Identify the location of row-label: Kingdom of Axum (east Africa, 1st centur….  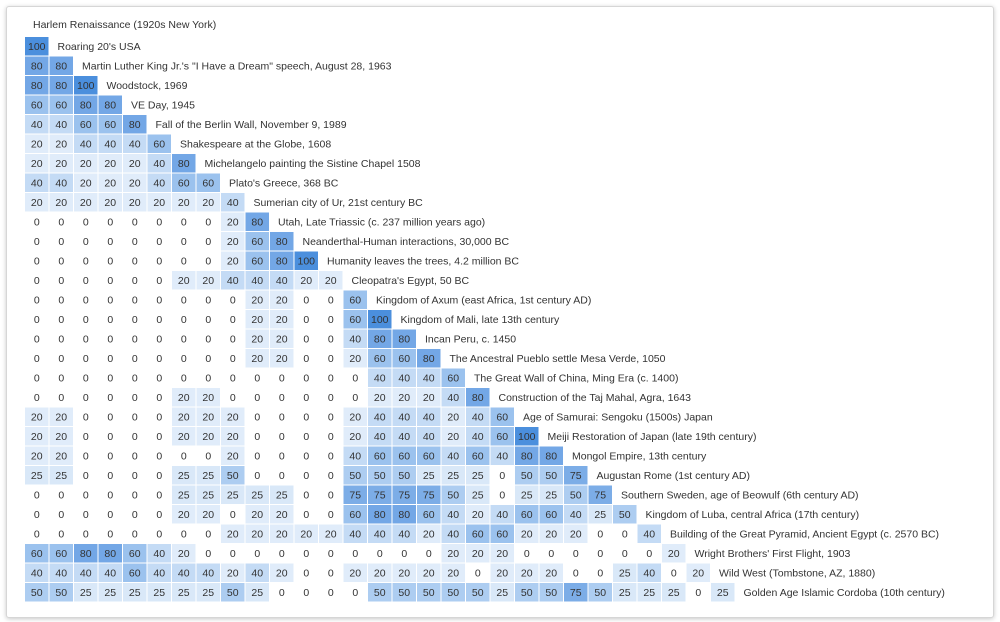
(483, 300).